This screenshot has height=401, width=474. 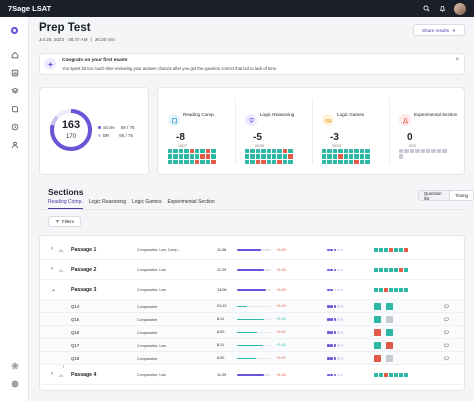 What do you see at coordinates (426, 8) in the screenshot?
I see `search-icon` at bounding box center [426, 8].